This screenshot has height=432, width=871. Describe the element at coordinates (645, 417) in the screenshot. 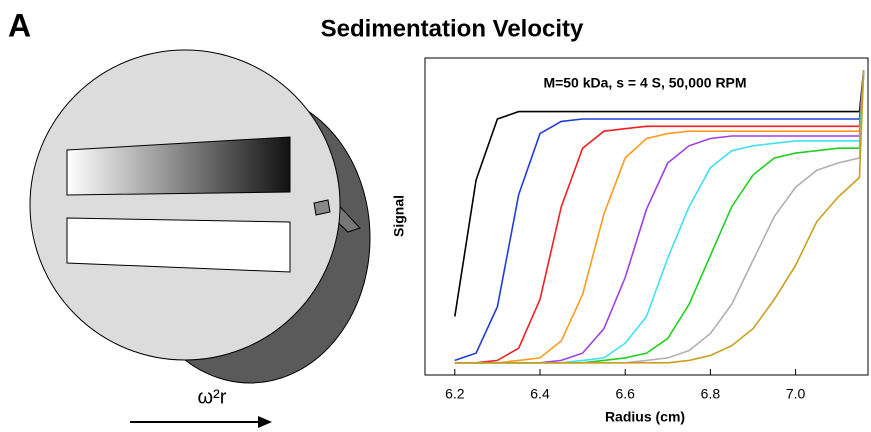

I see `x-axis-label: Radius (cm)` at that location.